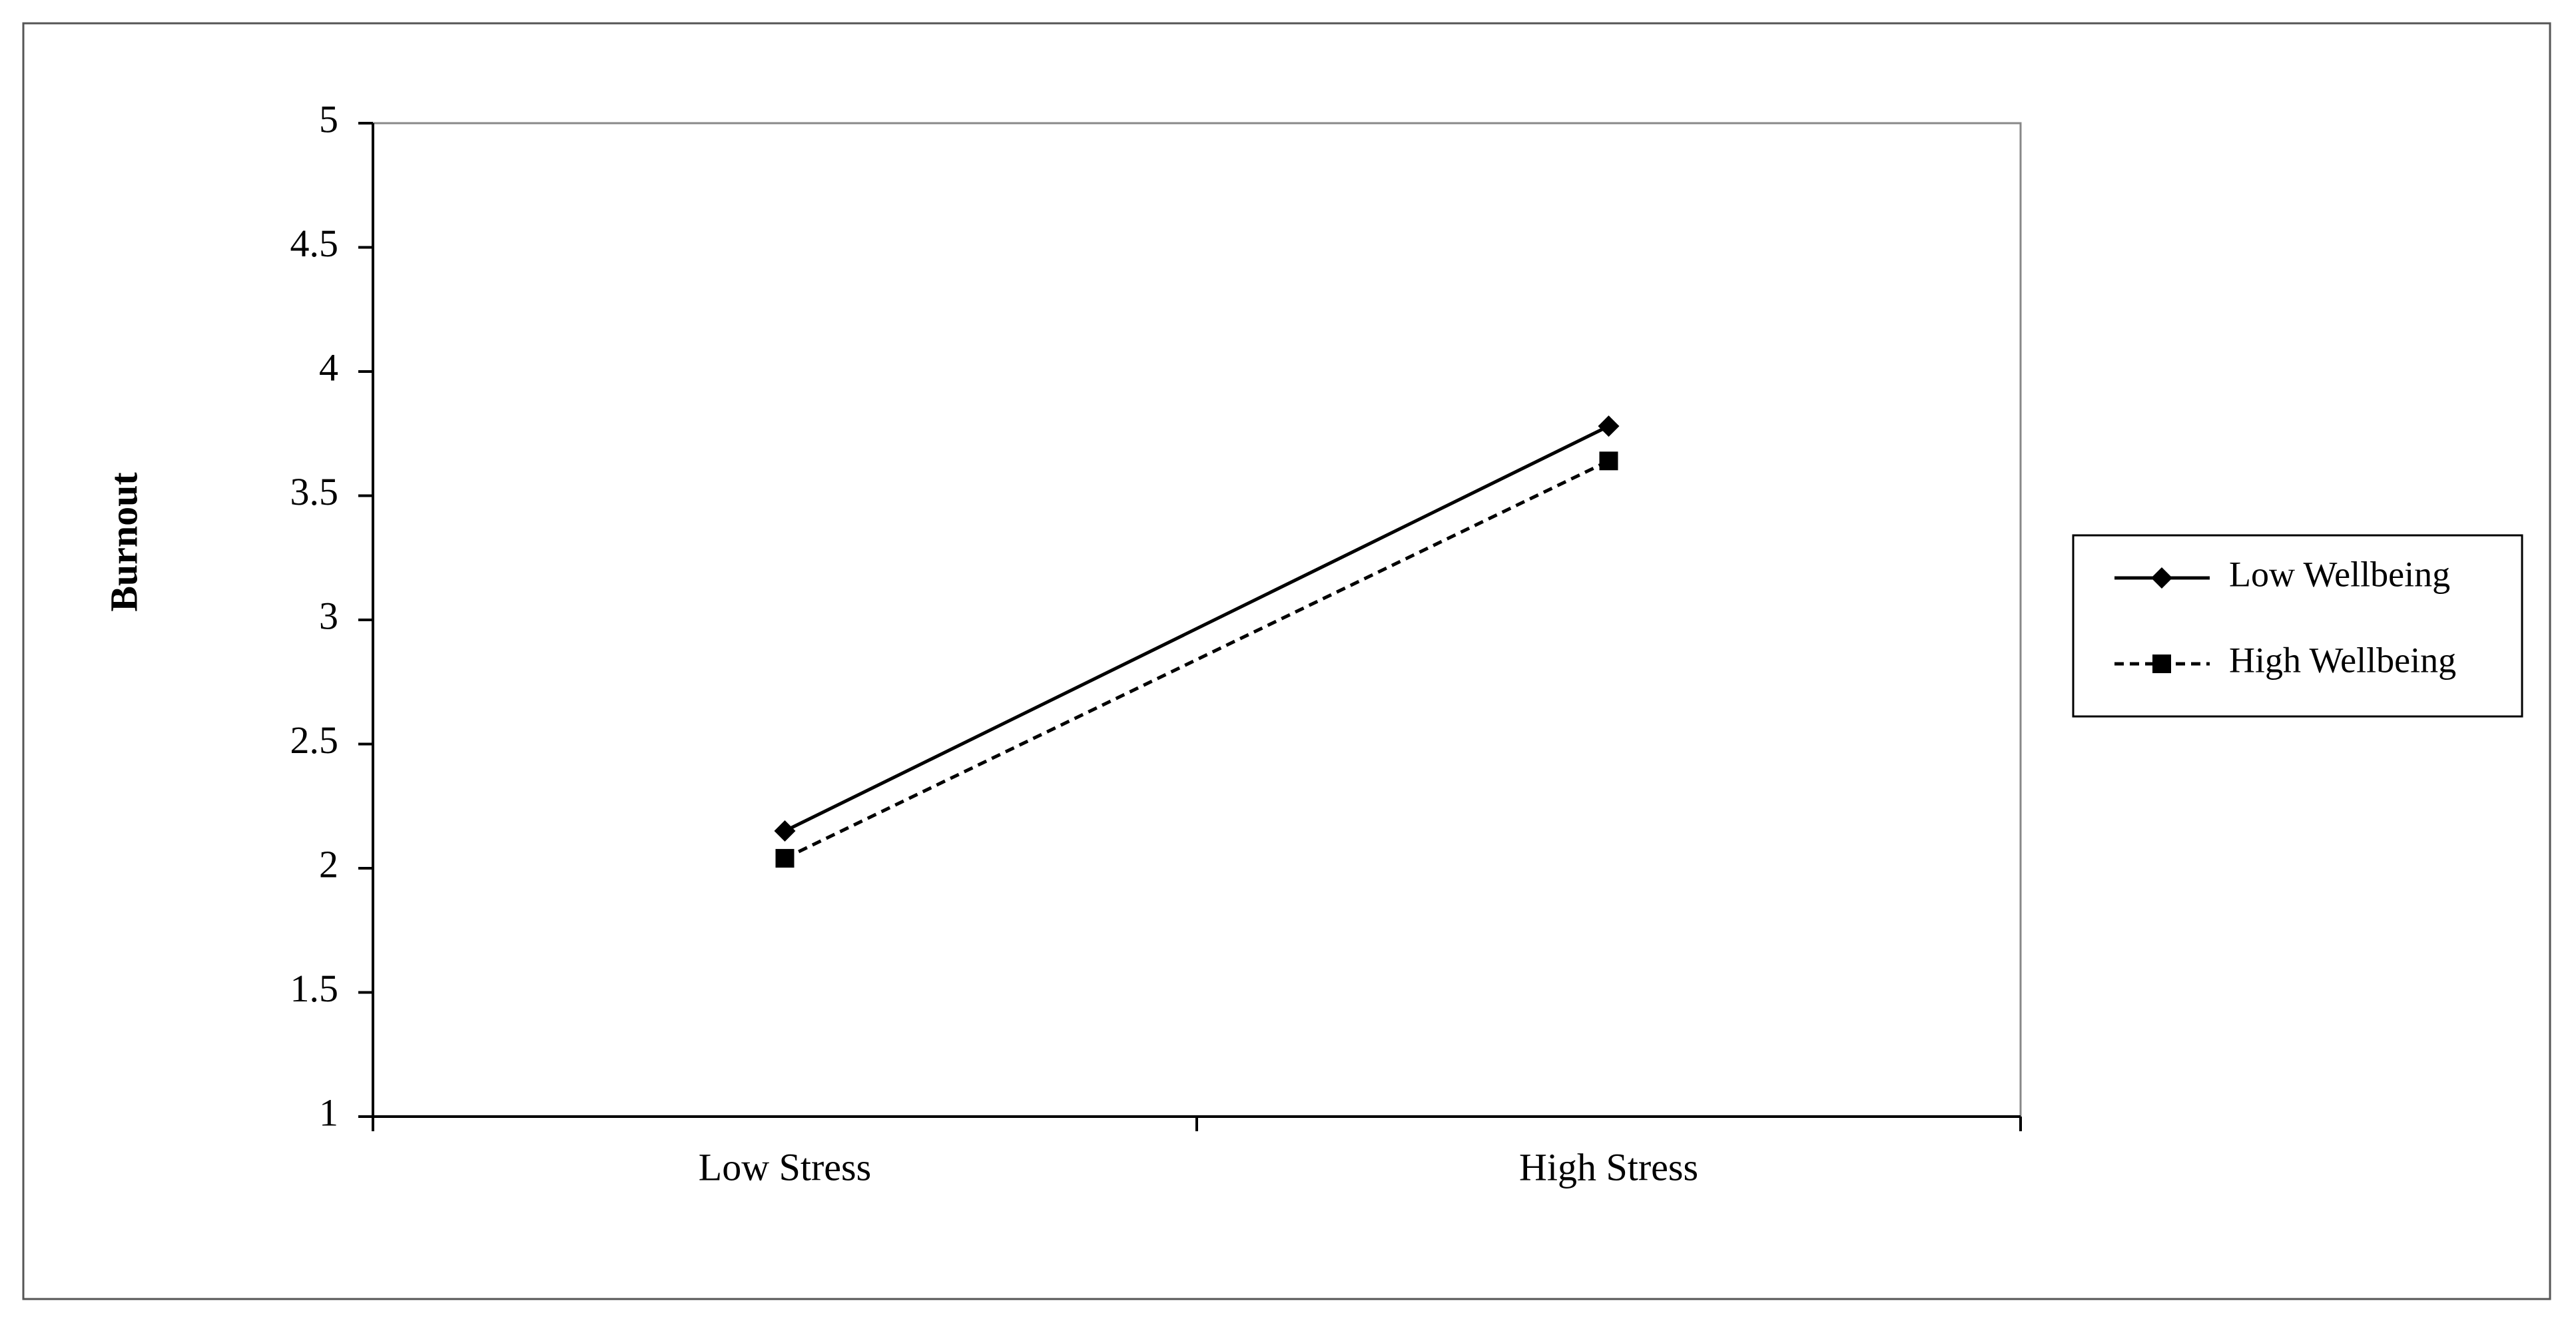 The width and height of the screenshot is (2576, 1321). I want to click on legend-box, so click(2297, 626).